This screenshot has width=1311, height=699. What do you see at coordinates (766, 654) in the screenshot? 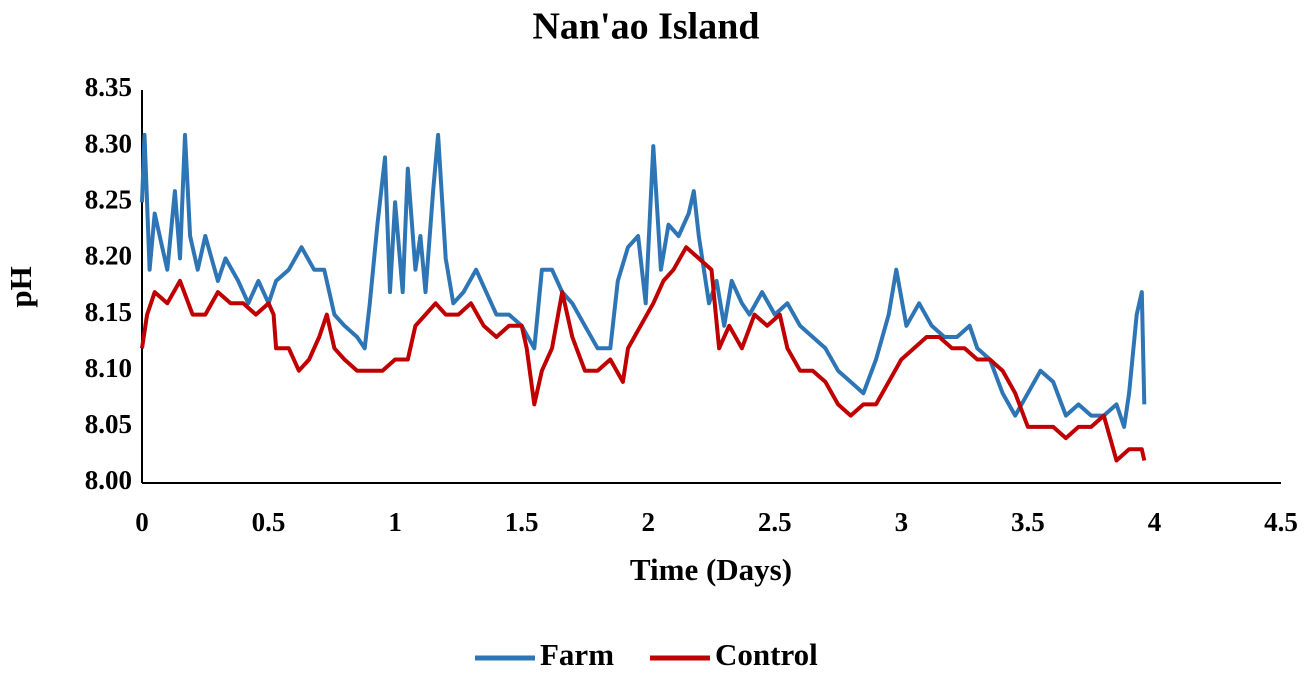
I see `legend-label: Control` at bounding box center [766, 654].